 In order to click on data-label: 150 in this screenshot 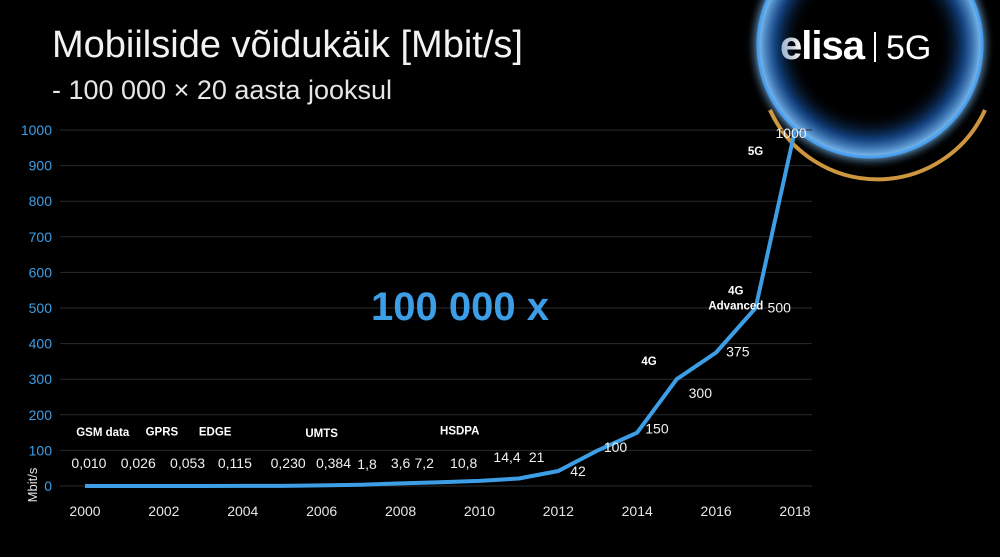, I will do `click(657, 428)`.